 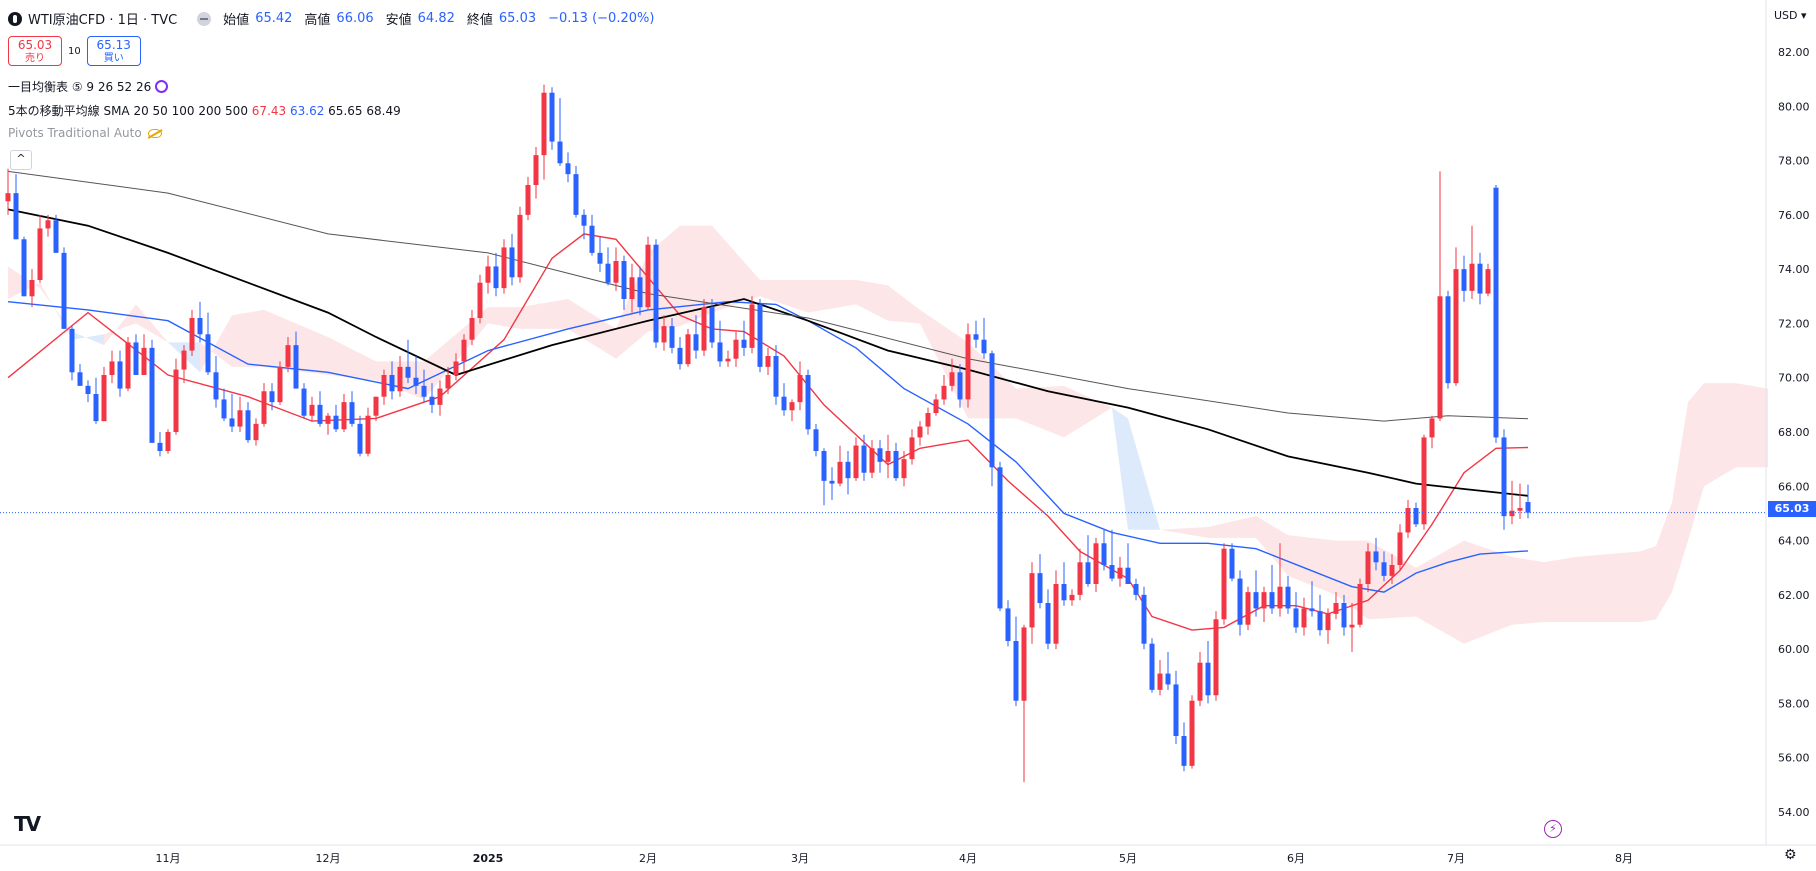 What do you see at coordinates (1794, 649) in the screenshot?
I see `price-tick-label: 60.00` at bounding box center [1794, 649].